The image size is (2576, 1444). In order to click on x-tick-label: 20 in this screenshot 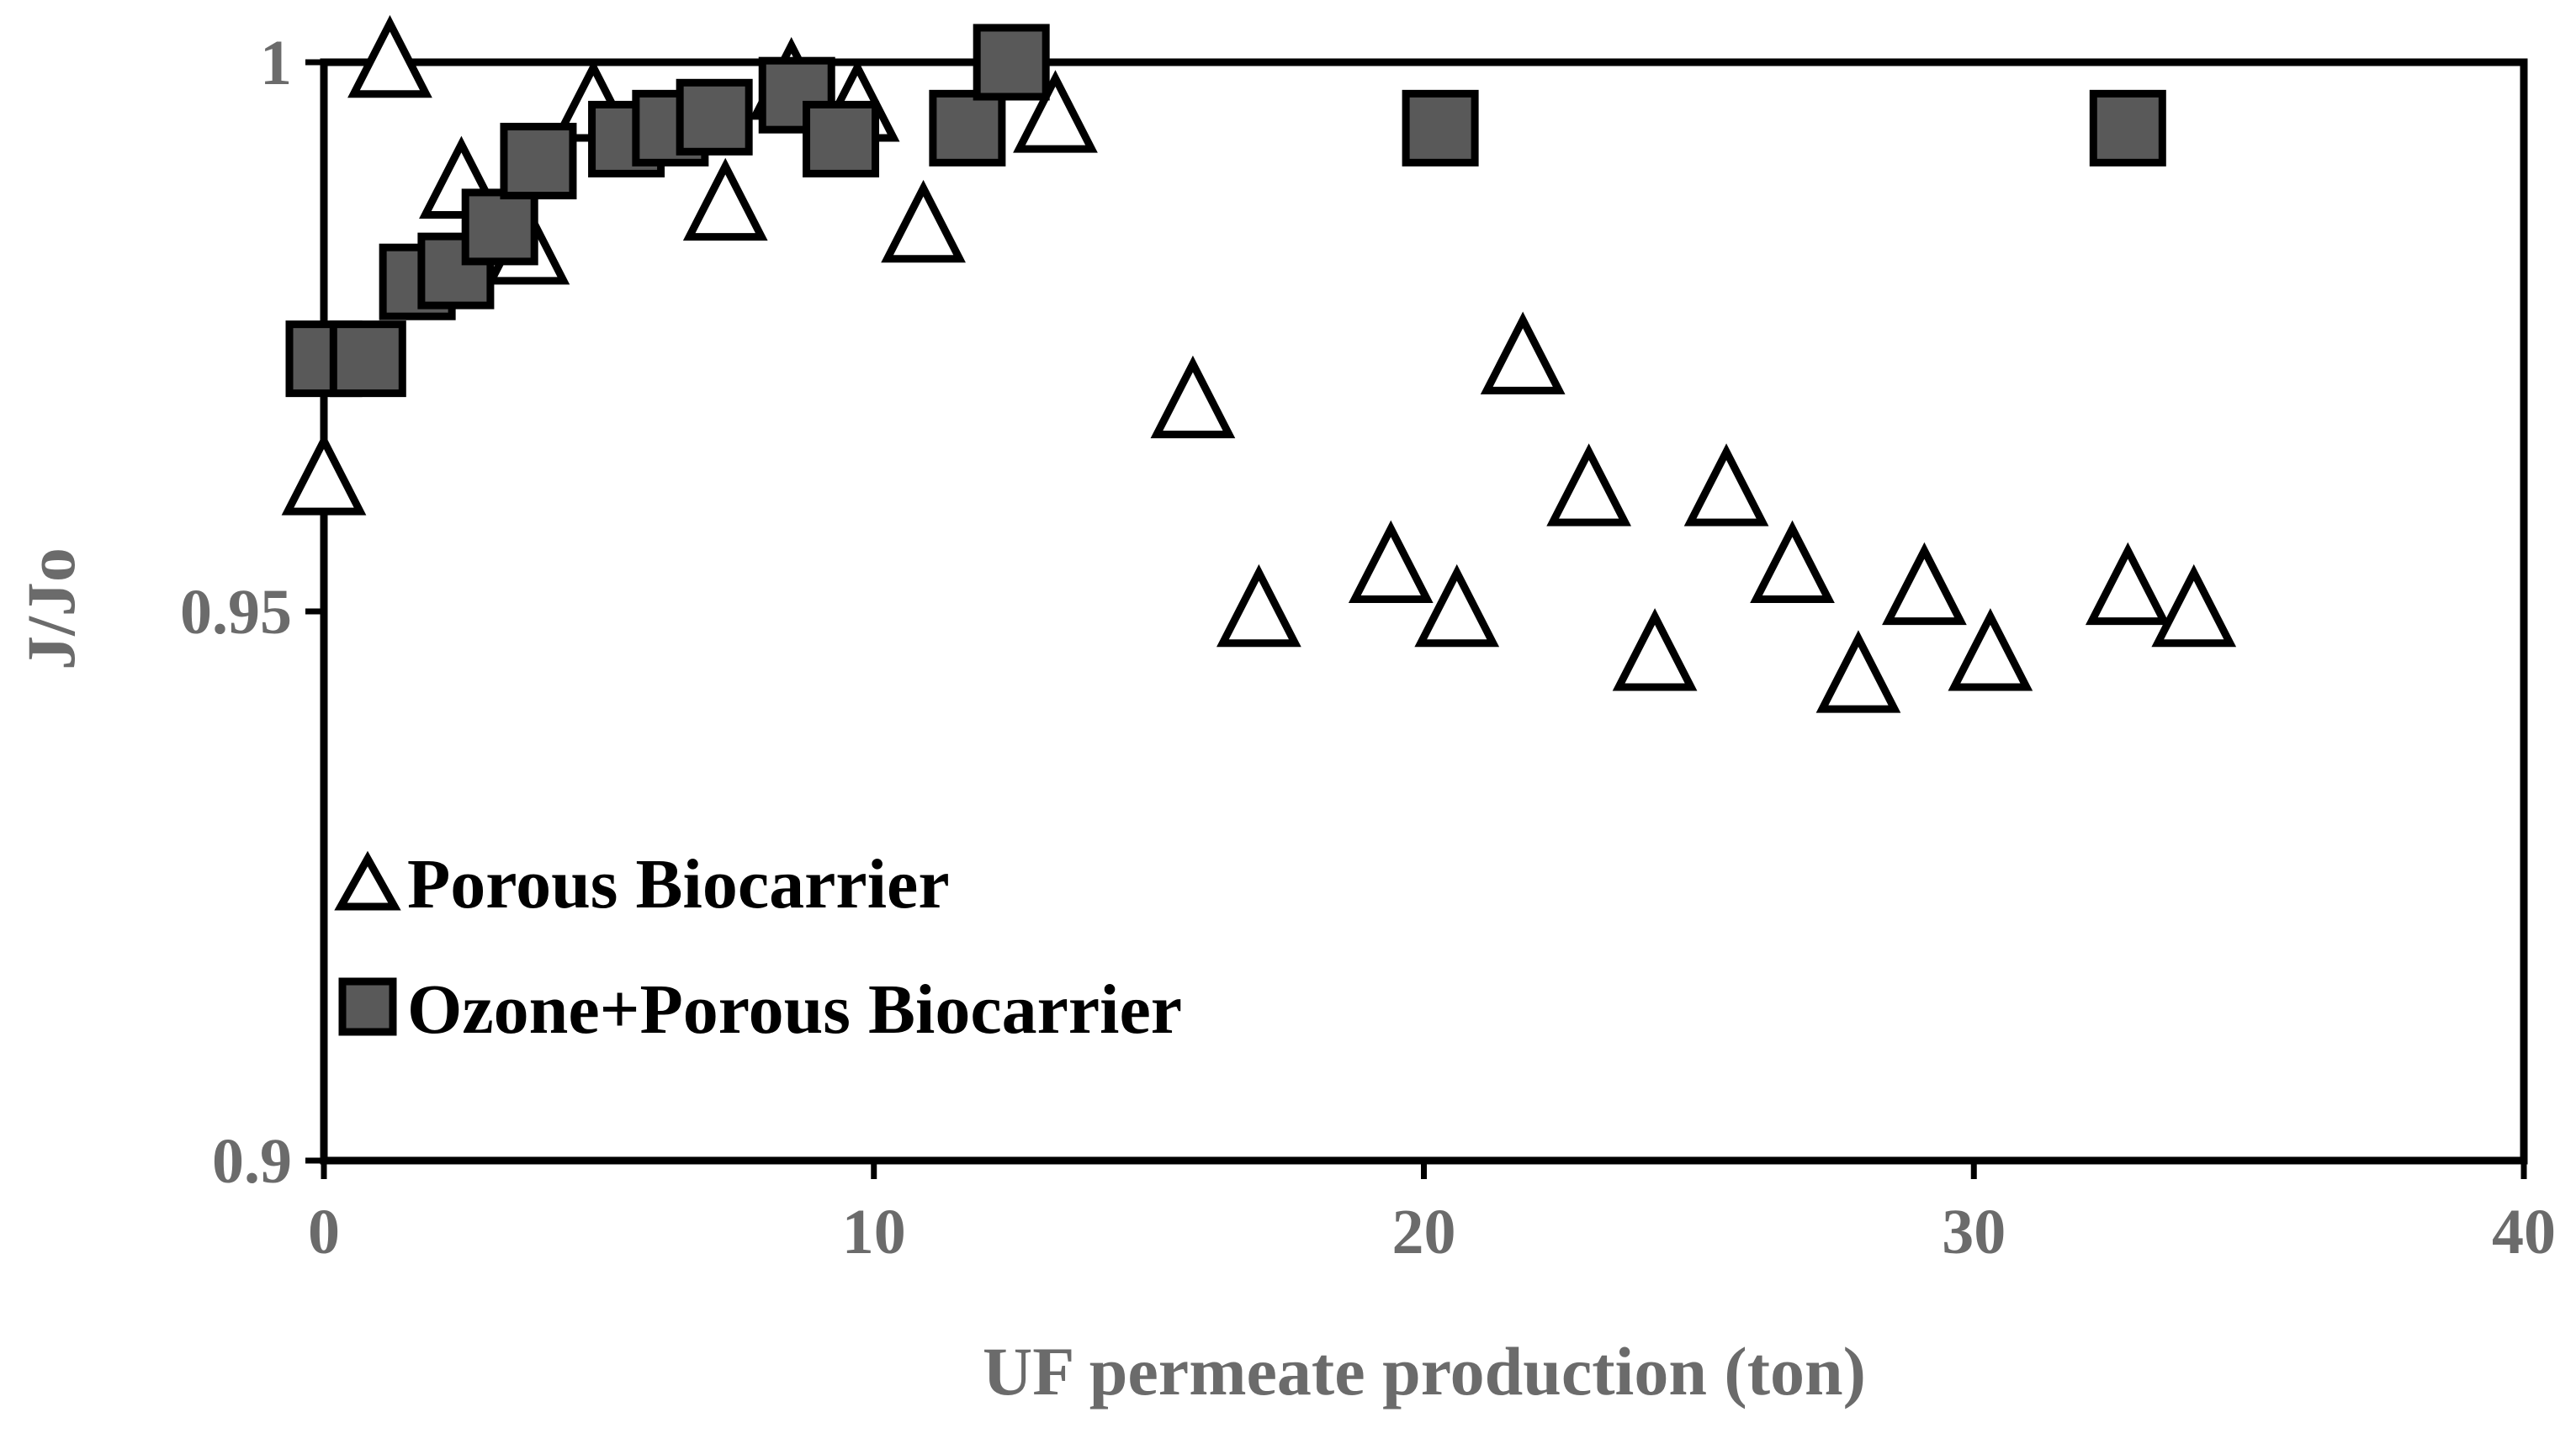, I will do `click(1424, 1232)`.